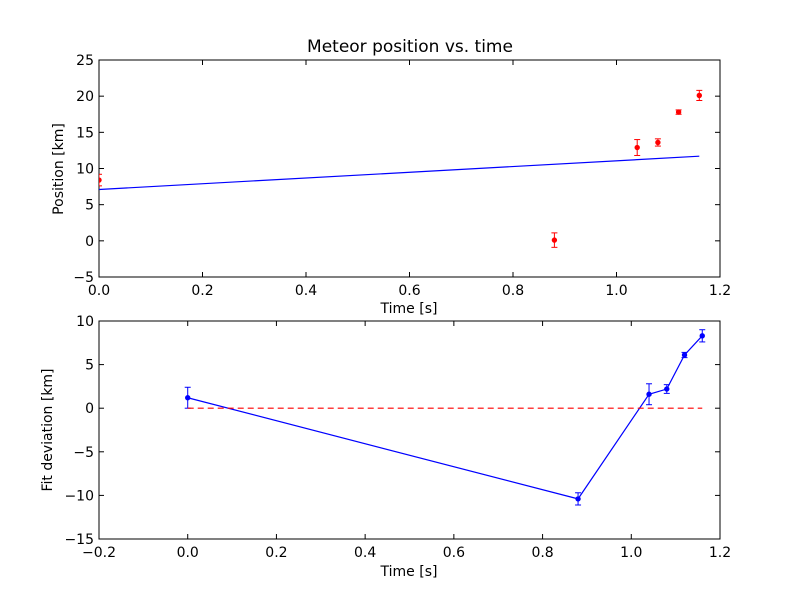 The height and width of the screenshot is (600, 800). What do you see at coordinates (409, 291) in the screenshot?
I see `top-x-tick-label: 0.6` at bounding box center [409, 291].